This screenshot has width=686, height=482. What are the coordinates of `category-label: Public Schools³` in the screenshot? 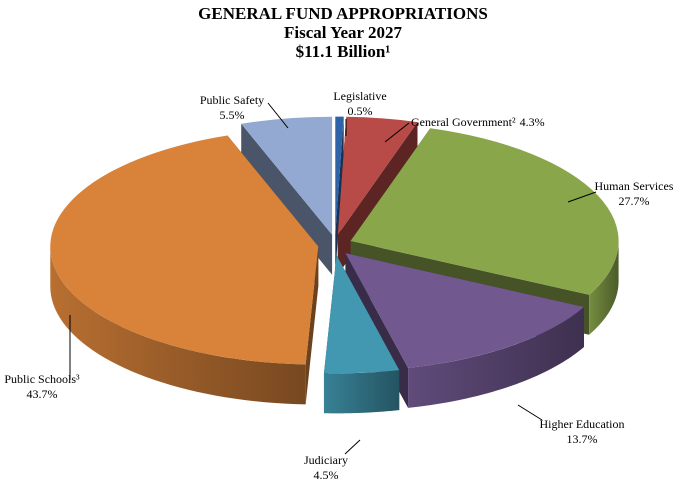 It's located at (42, 379).